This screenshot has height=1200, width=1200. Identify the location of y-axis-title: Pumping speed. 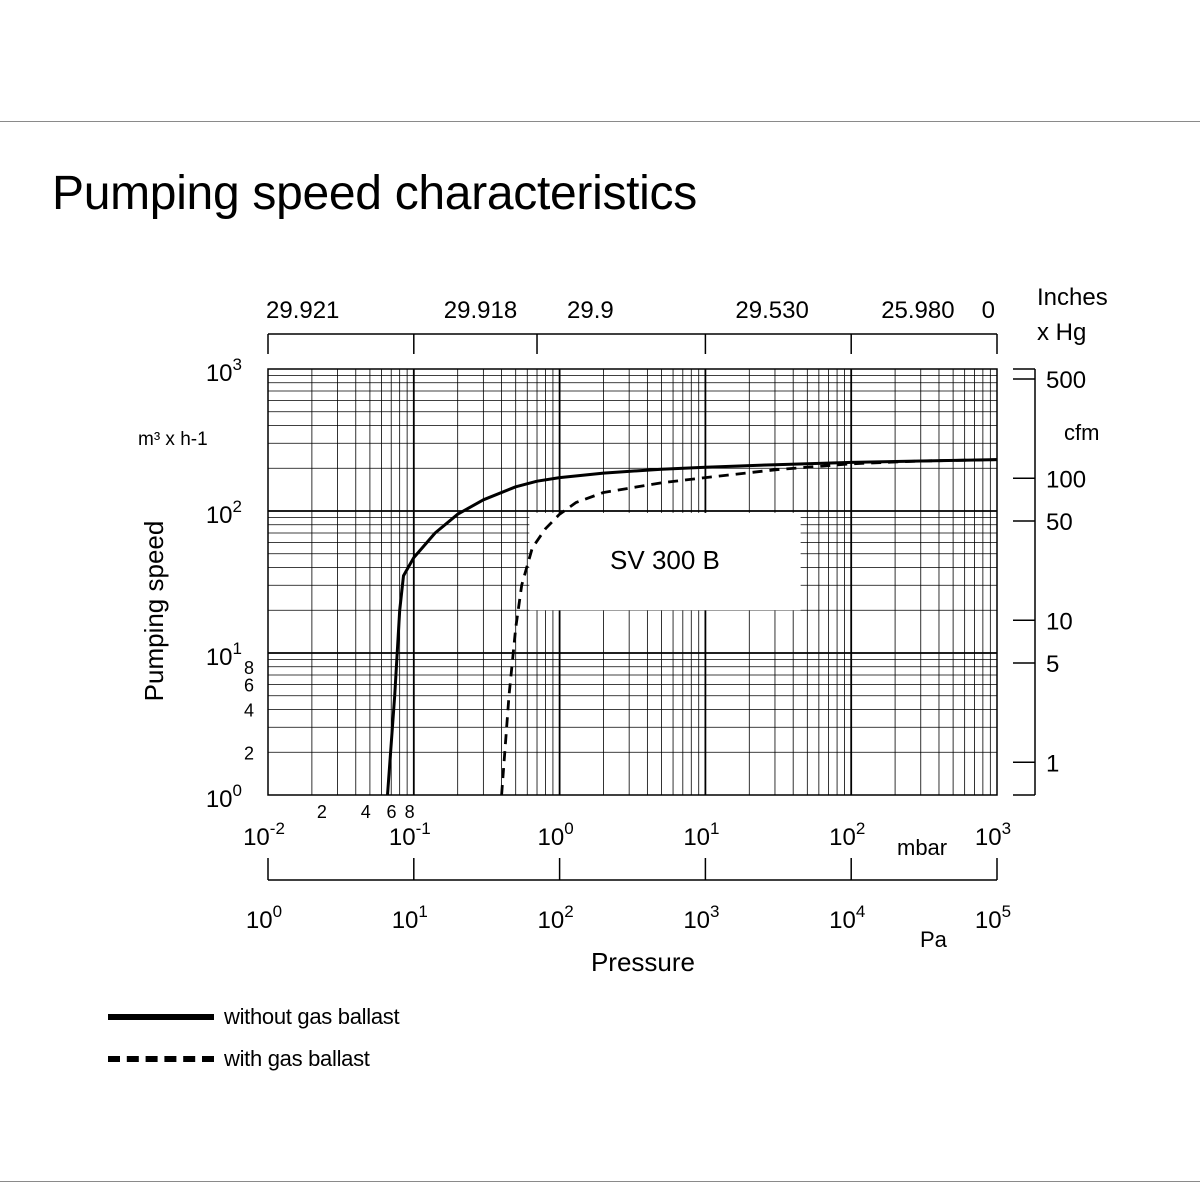
(154, 611).